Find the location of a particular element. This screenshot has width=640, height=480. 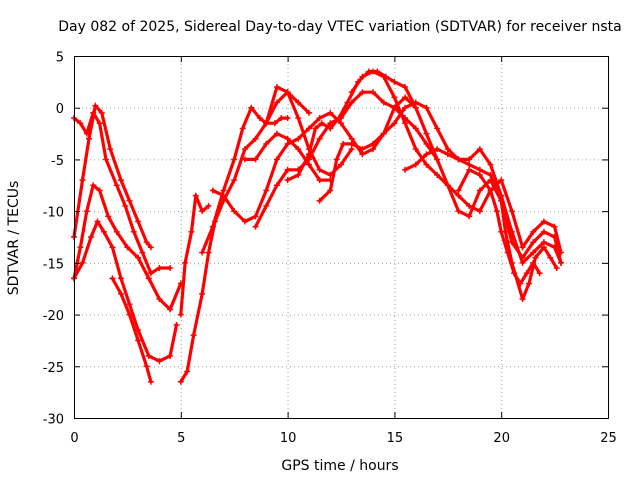

x-tick-label: 20 is located at coordinates (501, 438).